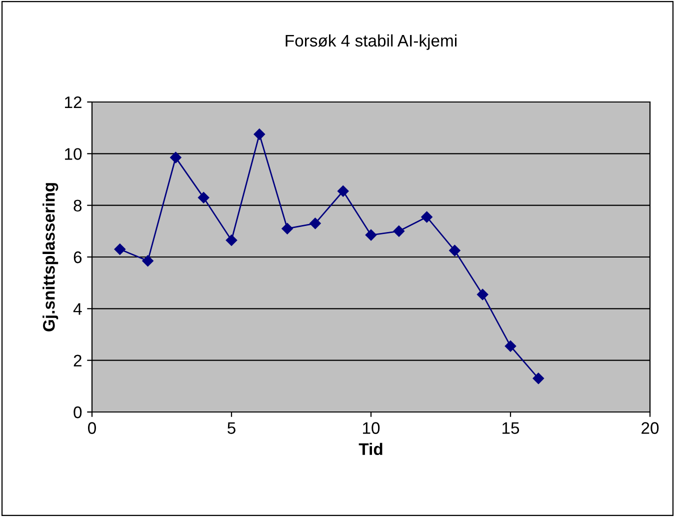  Describe the element at coordinates (92, 428) in the screenshot. I see `x-tick-label: 0` at that location.